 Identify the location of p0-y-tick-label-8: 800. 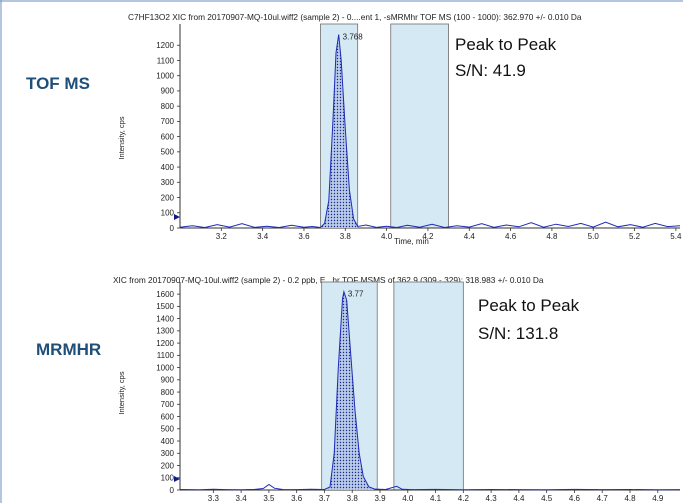
(168, 106).